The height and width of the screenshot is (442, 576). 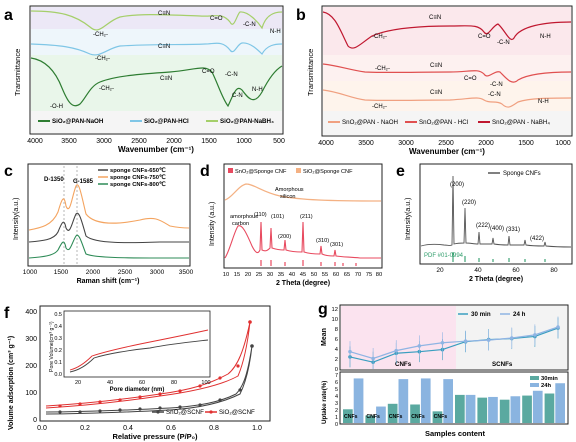 What do you see at coordinates (336, 411) in the screenshot?
I see `panel-g-bottom-ytick-2: 2` at bounding box center [336, 411].